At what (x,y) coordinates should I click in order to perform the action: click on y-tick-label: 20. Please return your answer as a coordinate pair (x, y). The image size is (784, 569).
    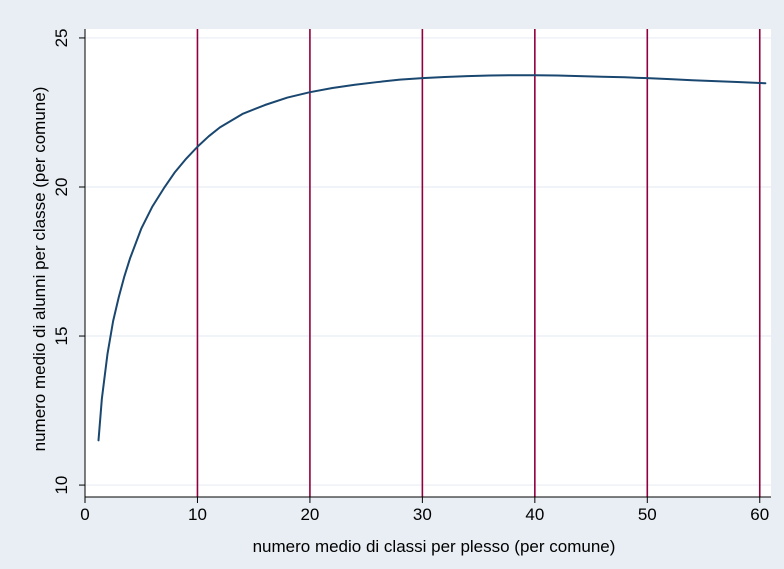
    Looking at the image, I should click on (61, 187).